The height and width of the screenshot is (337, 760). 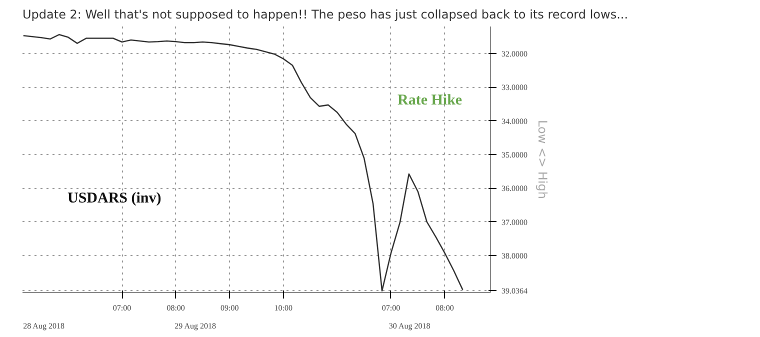 What do you see at coordinates (515, 53) in the screenshot?
I see `y-tick-label: 32.0000` at bounding box center [515, 53].